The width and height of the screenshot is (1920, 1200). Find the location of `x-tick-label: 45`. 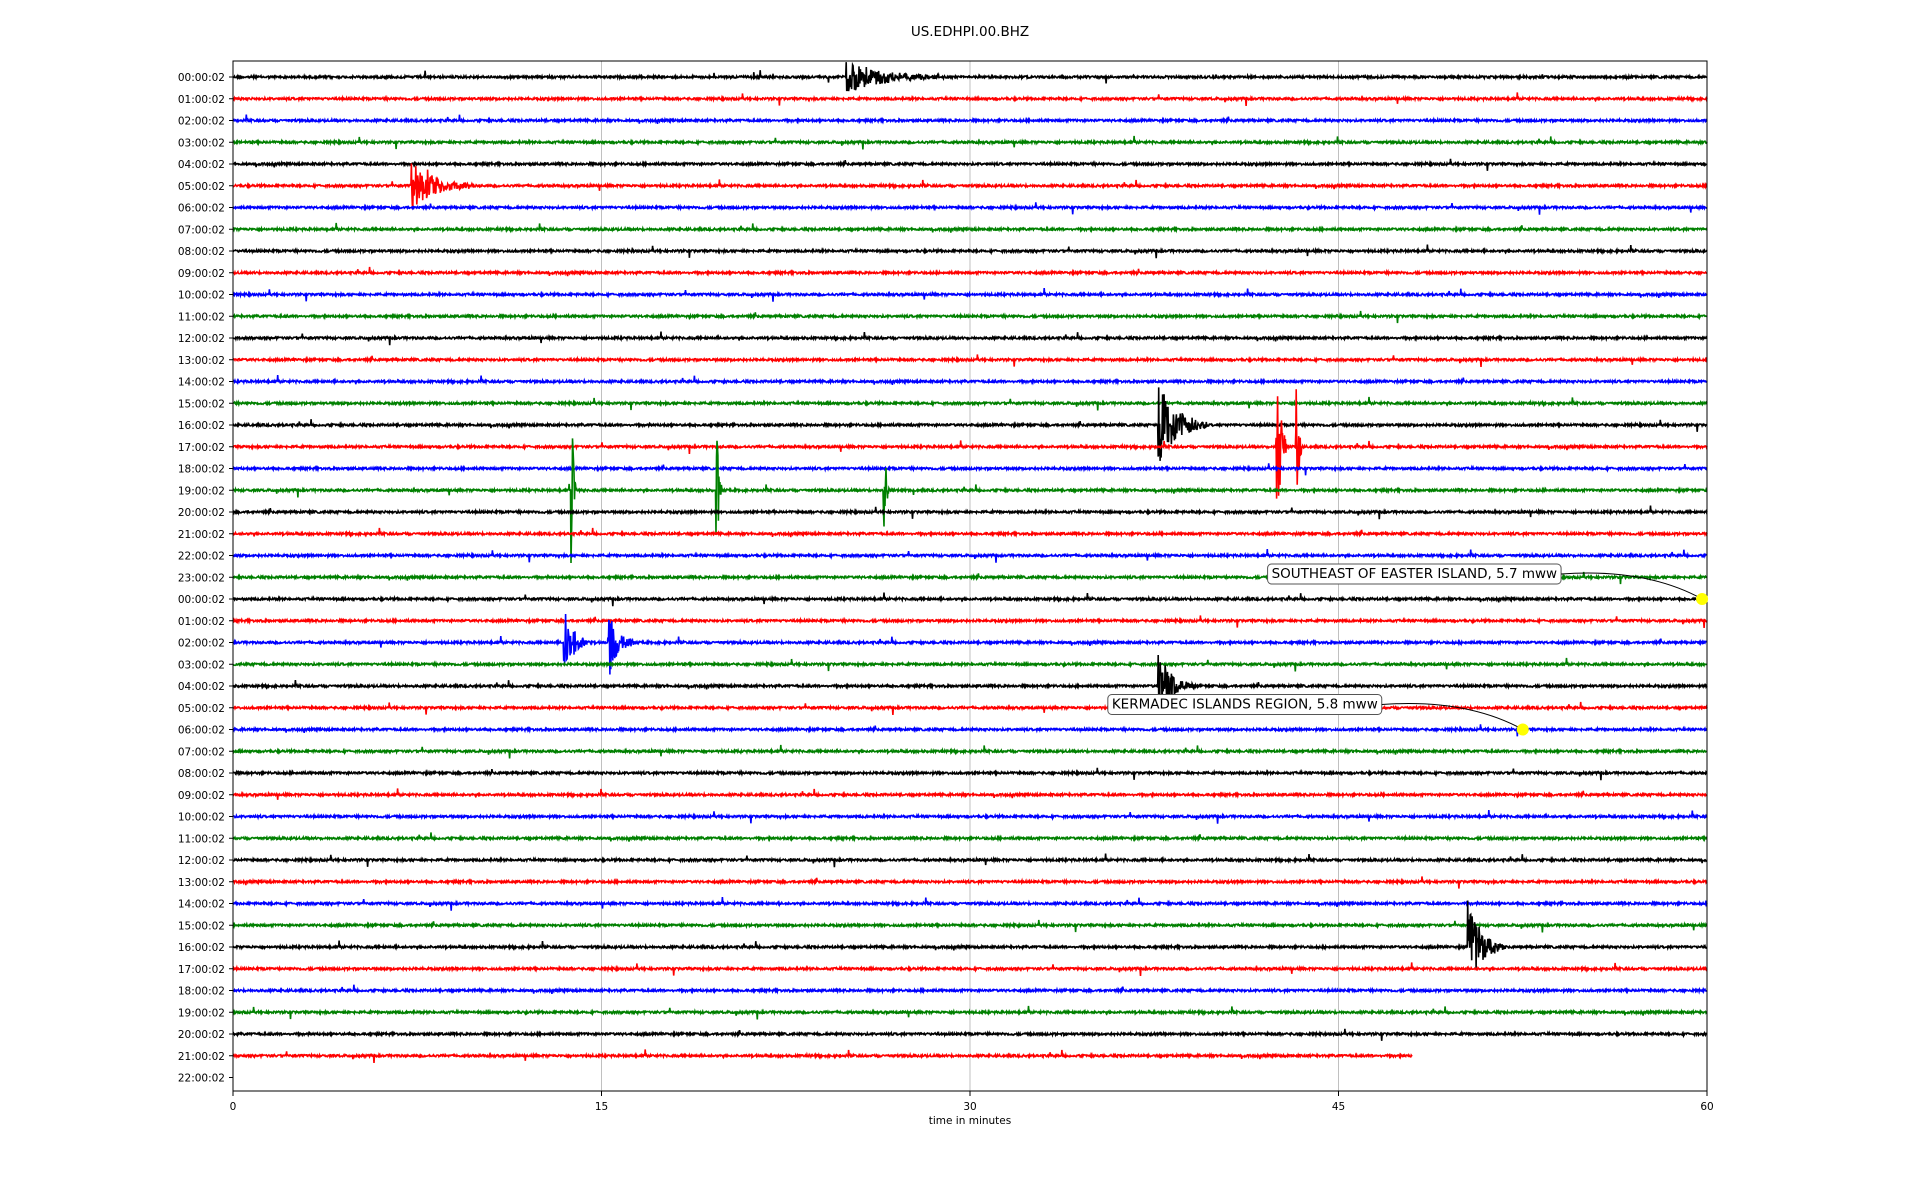

x-tick-label: 45 is located at coordinates (1338, 1107).